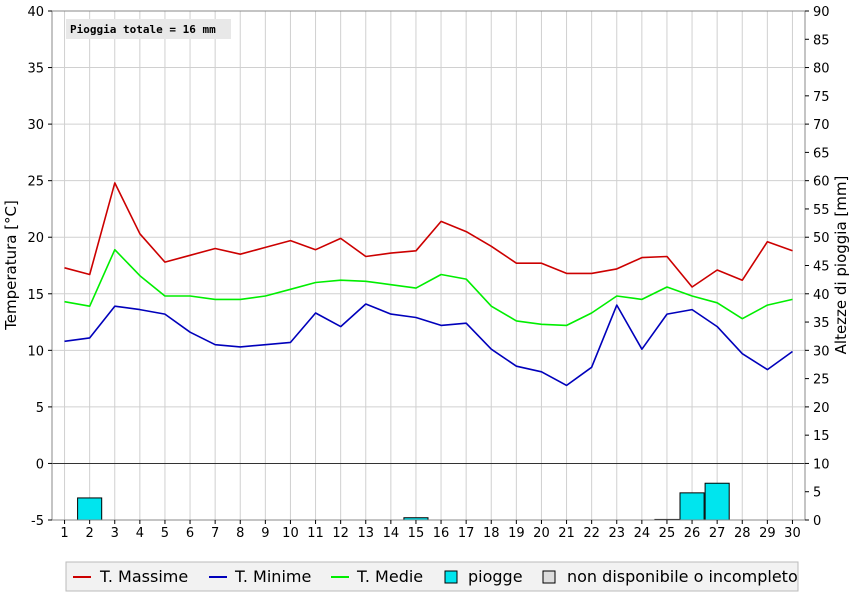 Image resolution: width=865 pixels, height=600 pixels. Describe the element at coordinates (215, 533) in the screenshot. I see `x-tick-label: 7` at that location.